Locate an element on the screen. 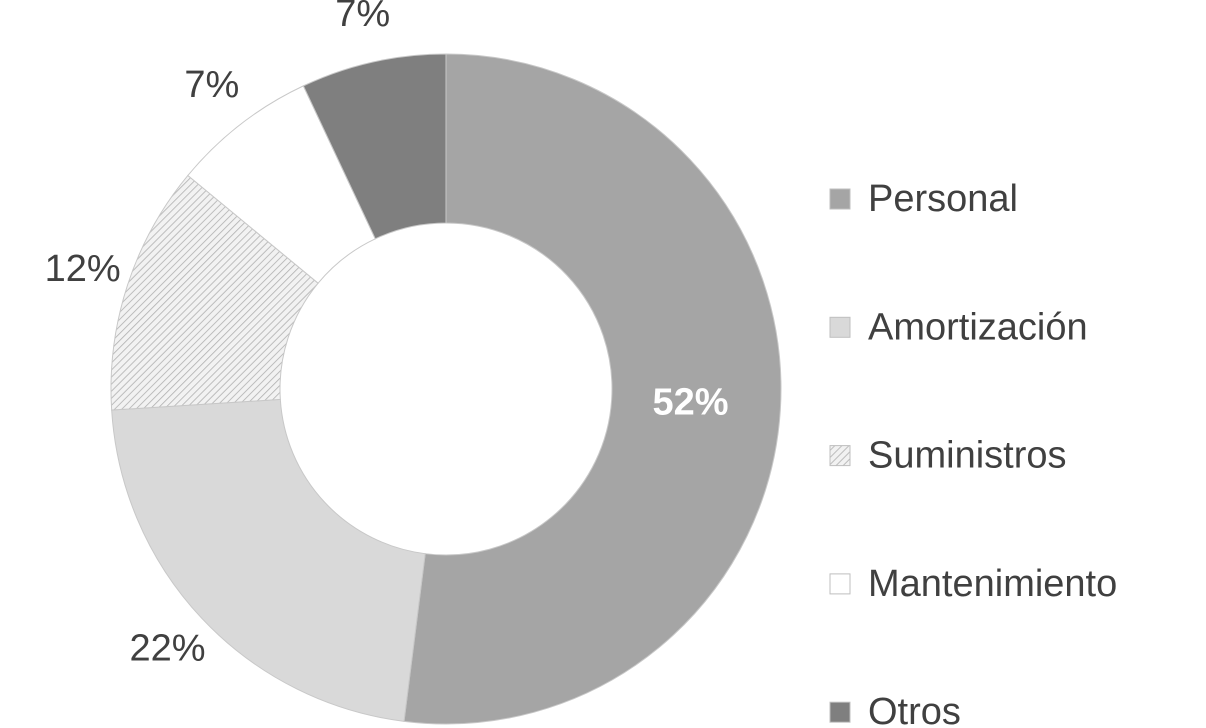 This screenshot has width=1206, height=728. legend-label: Otros is located at coordinates (914, 709).